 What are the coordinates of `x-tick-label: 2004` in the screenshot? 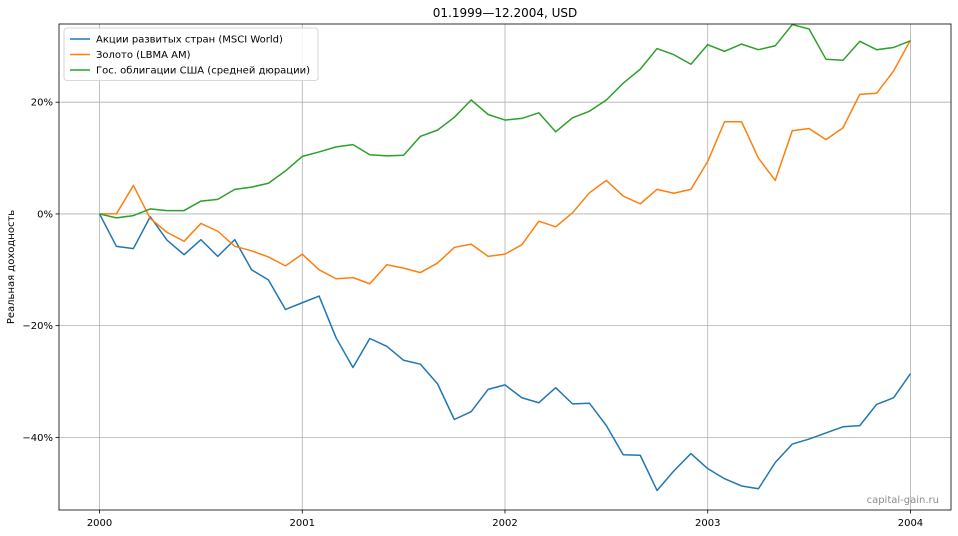 It's located at (910, 523).